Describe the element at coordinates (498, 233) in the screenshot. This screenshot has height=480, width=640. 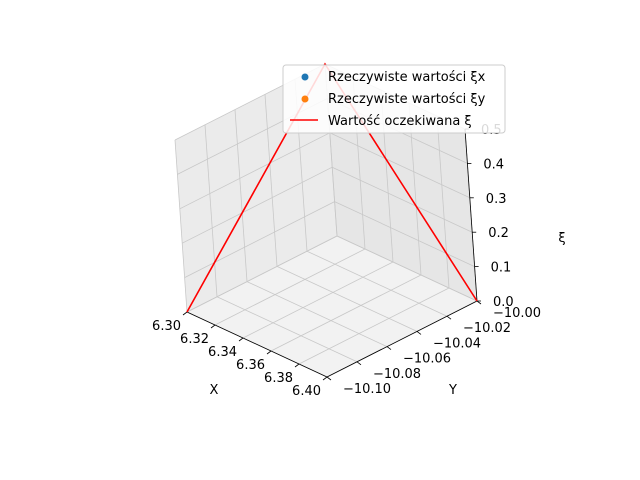
I see `z-tick-label: 0.2` at that location.